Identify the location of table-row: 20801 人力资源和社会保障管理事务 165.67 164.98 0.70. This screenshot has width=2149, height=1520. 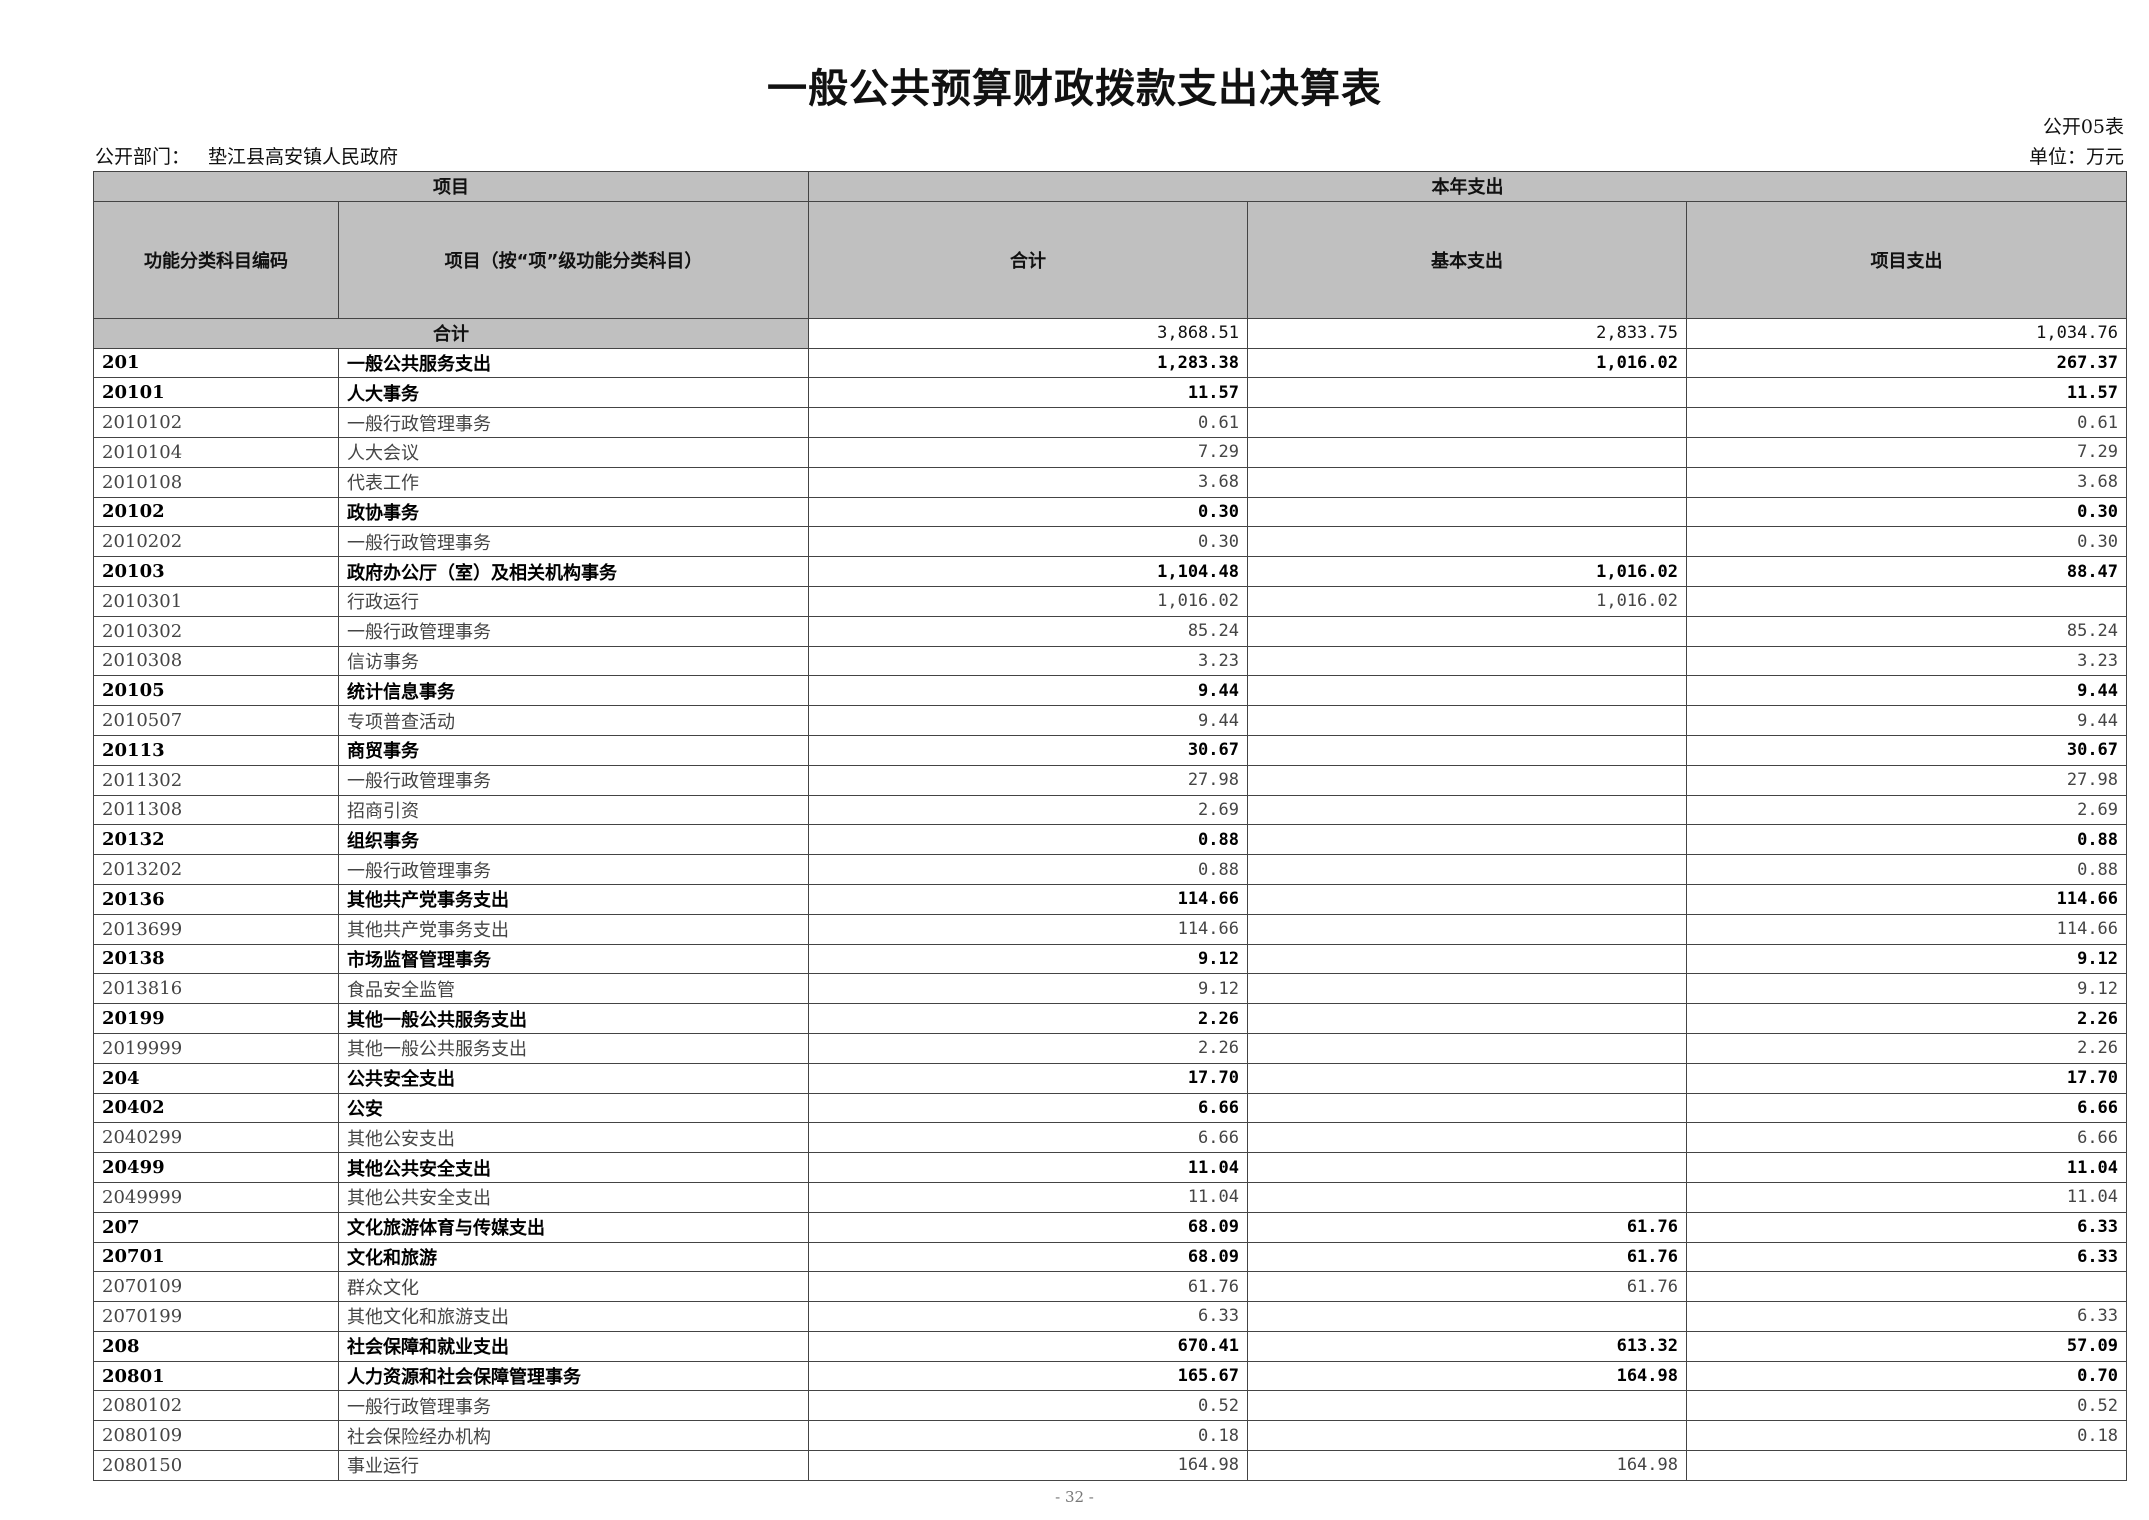
(1110, 1376).